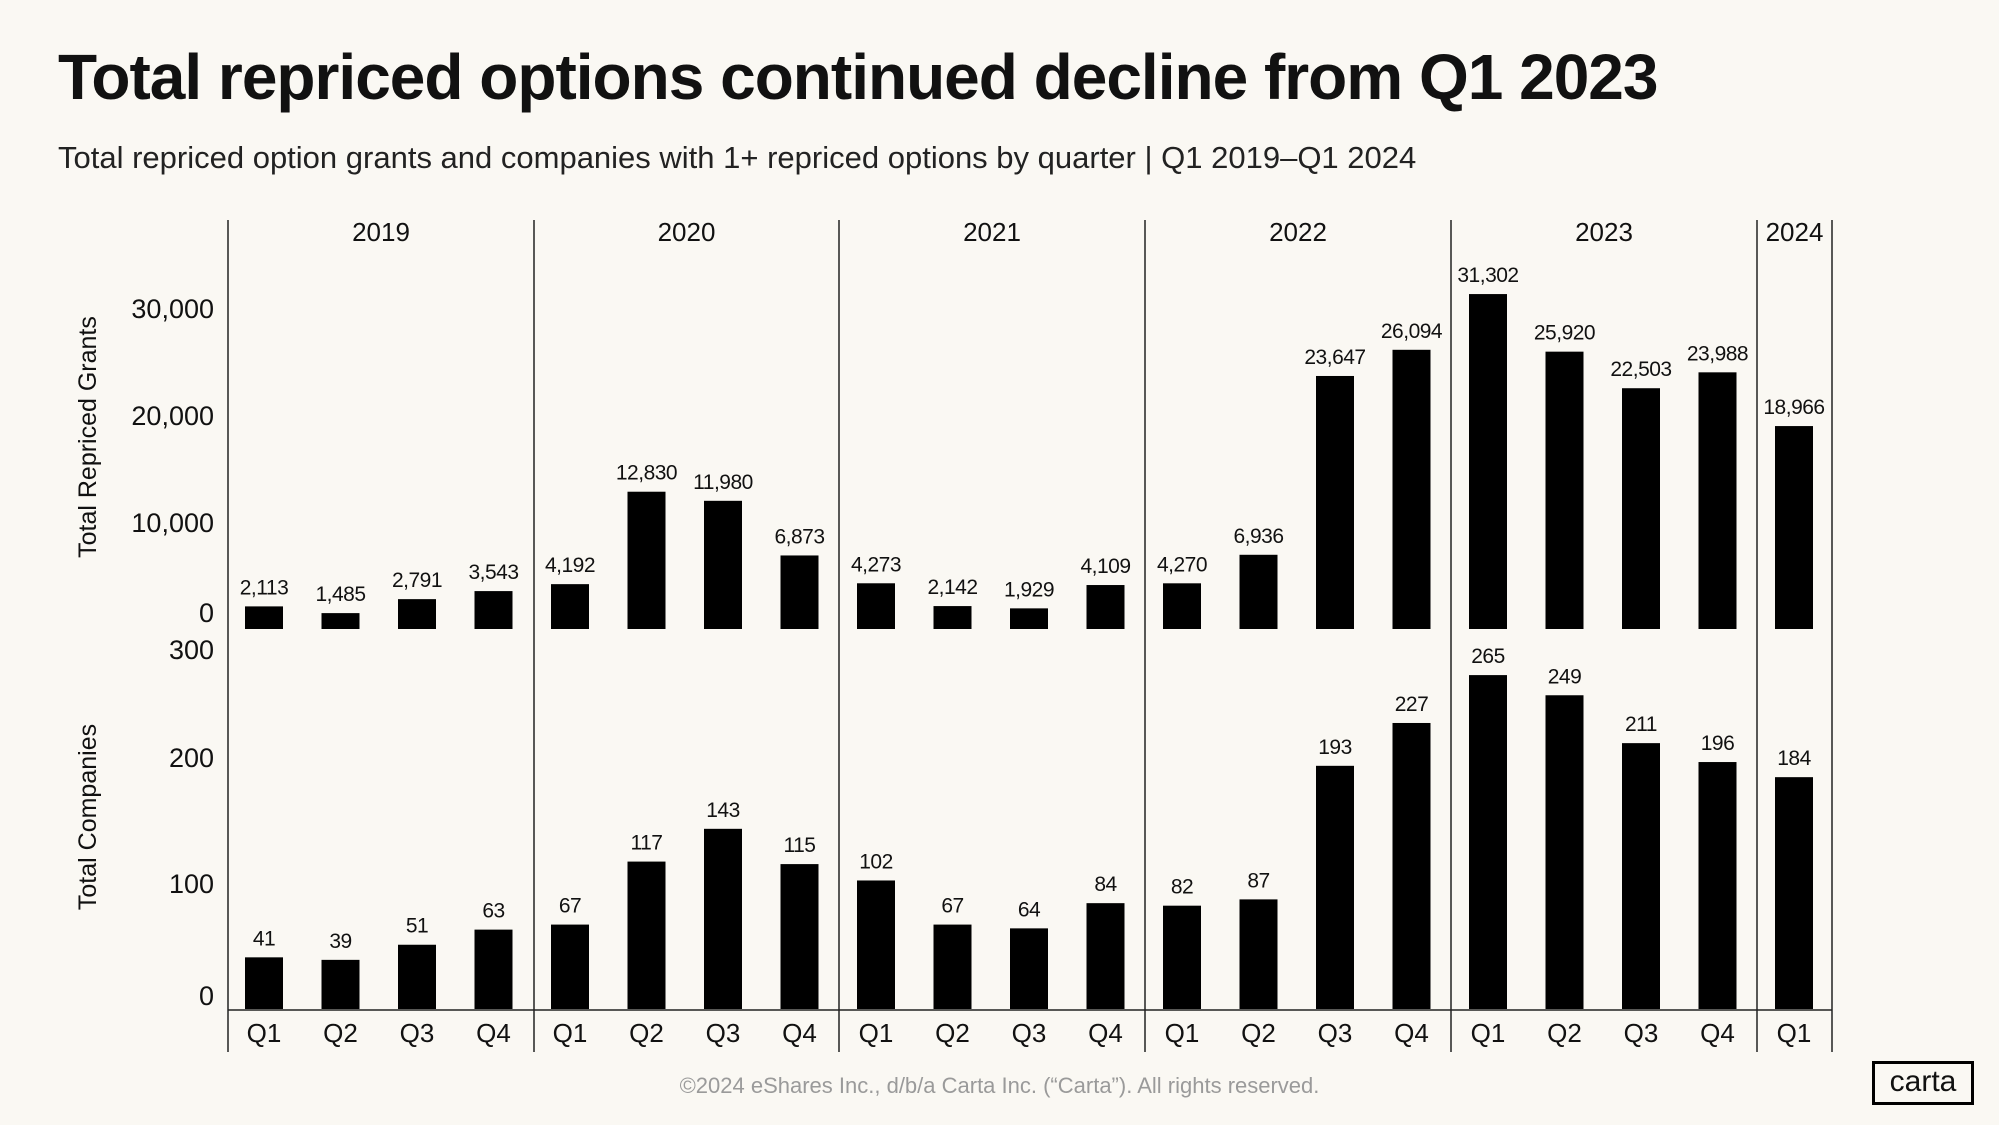  I want to click on data-label: 184, so click(1794, 758).